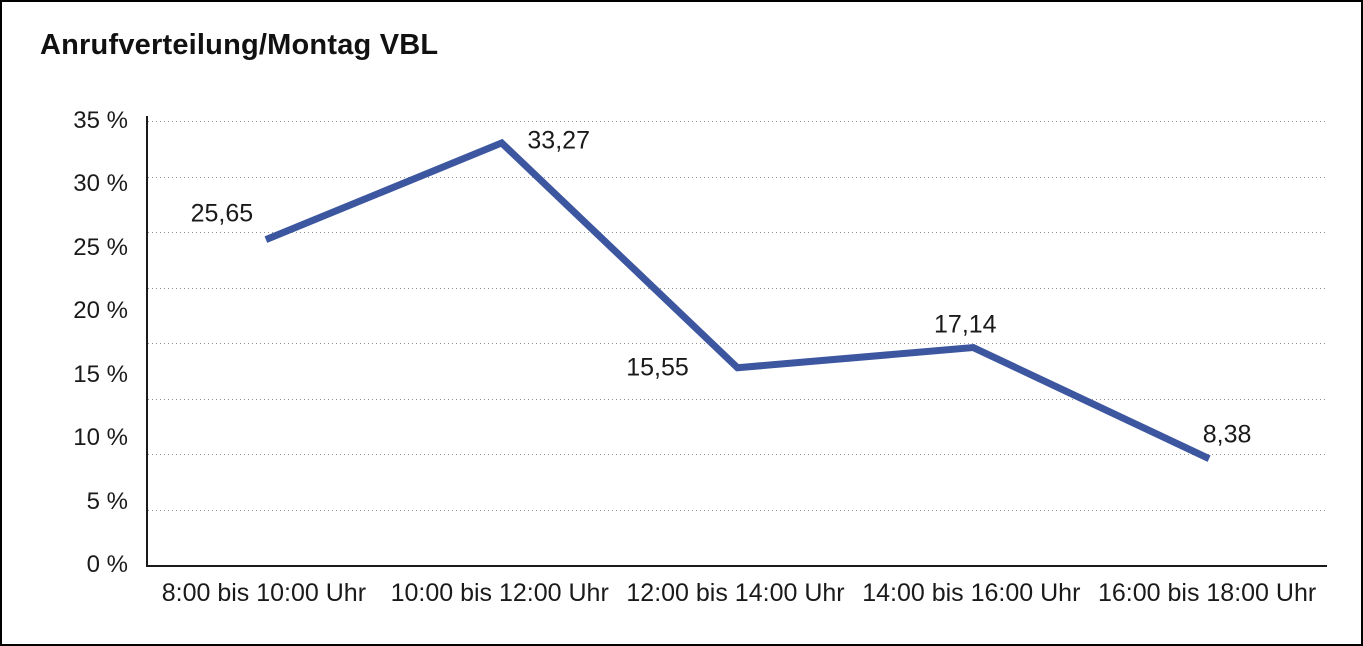  What do you see at coordinates (558, 140) in the screenshot?
I see `data-point-label: 33,27` at bounding box center [558, 140].